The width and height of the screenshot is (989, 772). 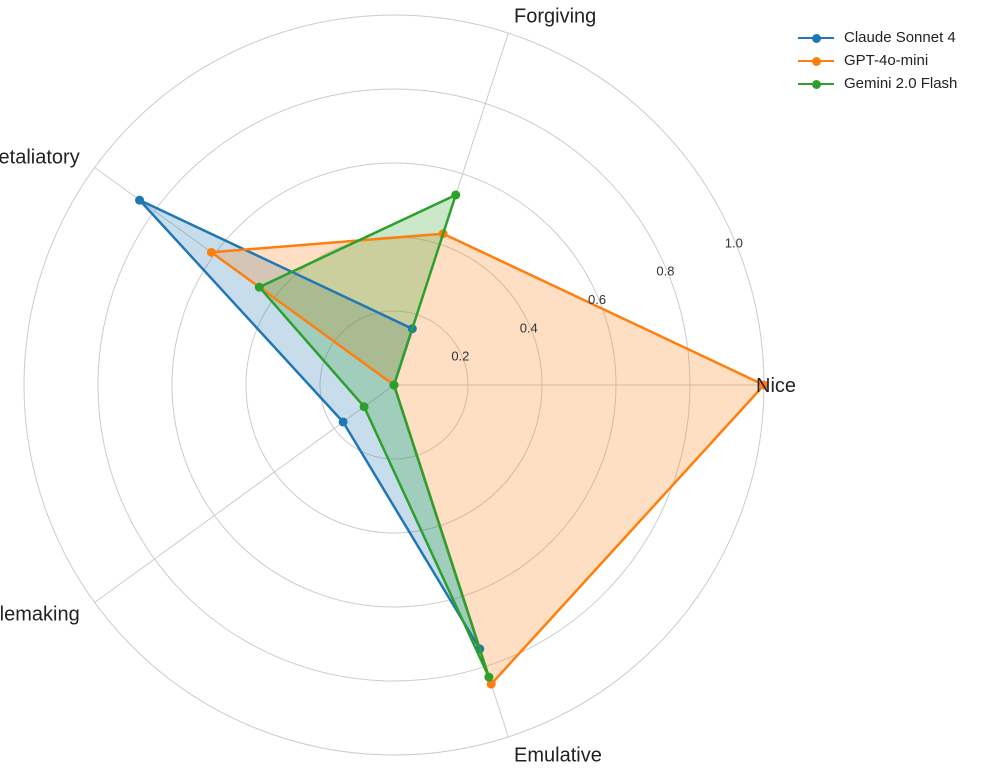 What do you see at coordinates (529, 327) in the screenshot?
I see `r-tick-label: 0.4` at bounding box center [529, 327].